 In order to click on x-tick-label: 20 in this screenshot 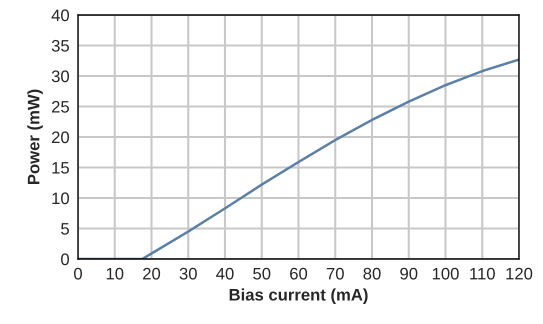, I will do `click(151, 274)`.